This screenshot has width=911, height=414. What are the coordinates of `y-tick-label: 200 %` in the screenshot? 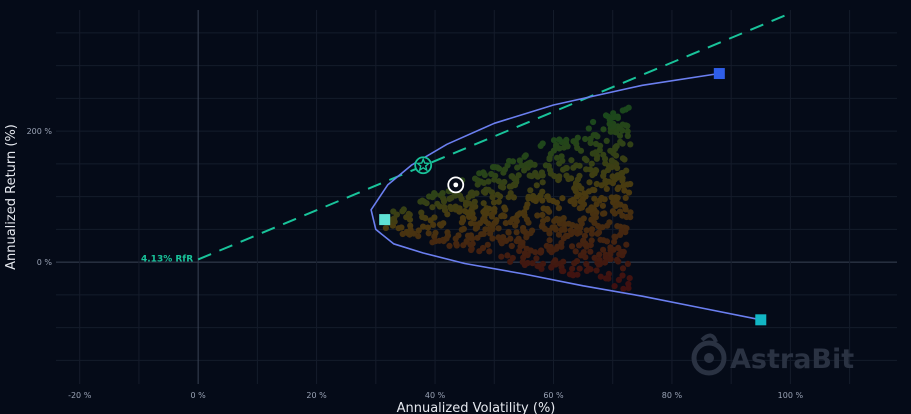 It's located at (40, 131).